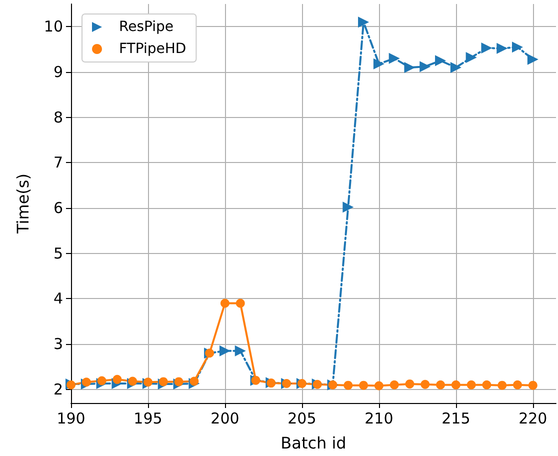 The width and height of the screenshot is (558, 456). What do you see at coordinates (152, 49) in the screenshot?
I see `legend-label: FTPipeHD` at bounding box center [152, 49].